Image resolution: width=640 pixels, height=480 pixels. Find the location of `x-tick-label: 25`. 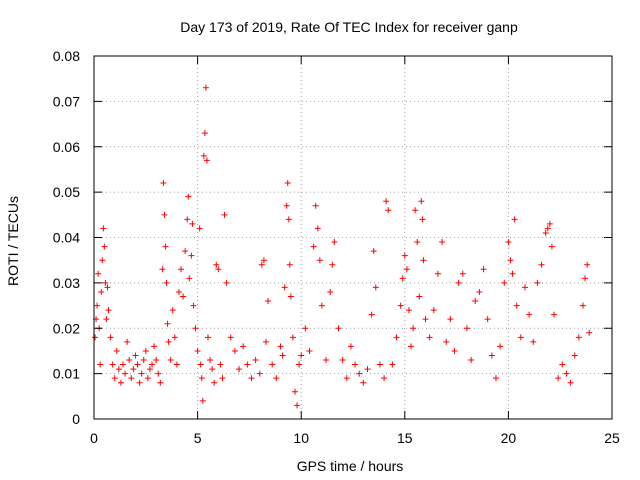

x-tick-label: 25 is located at coordinates (612, 438).